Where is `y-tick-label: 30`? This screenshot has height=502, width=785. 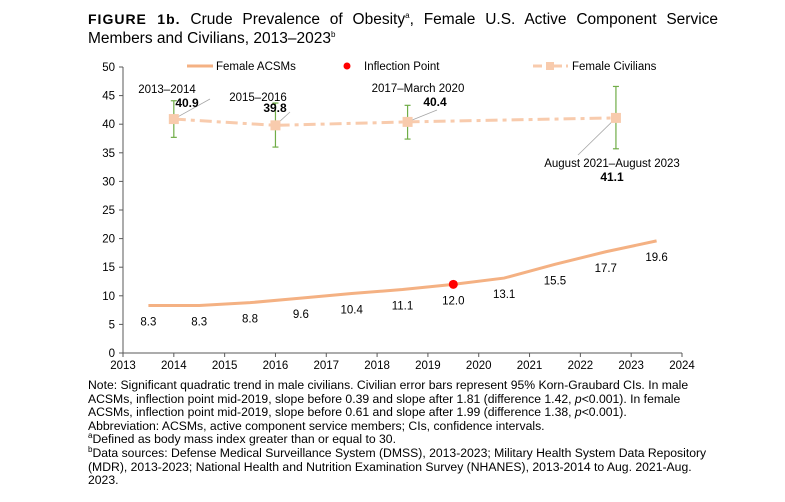
y-tick-label: 30 is located at coordinates (108, 182).